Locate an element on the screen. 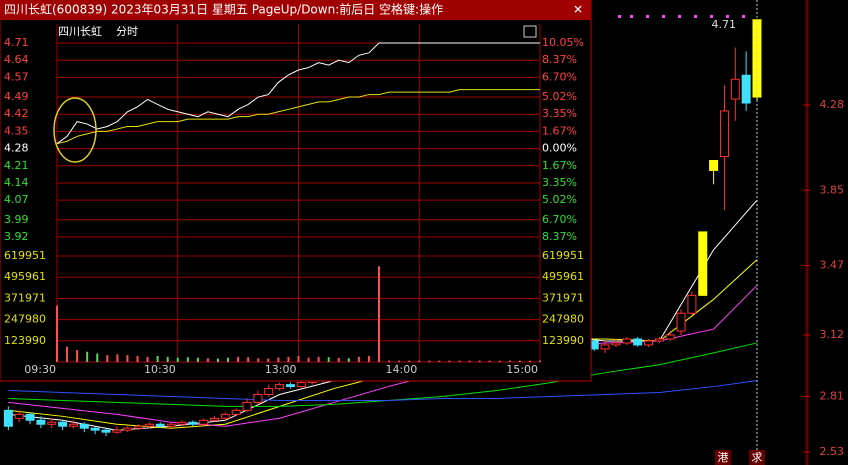  volume-tick-label-right: 247980 is located at coordinates (563, 319).